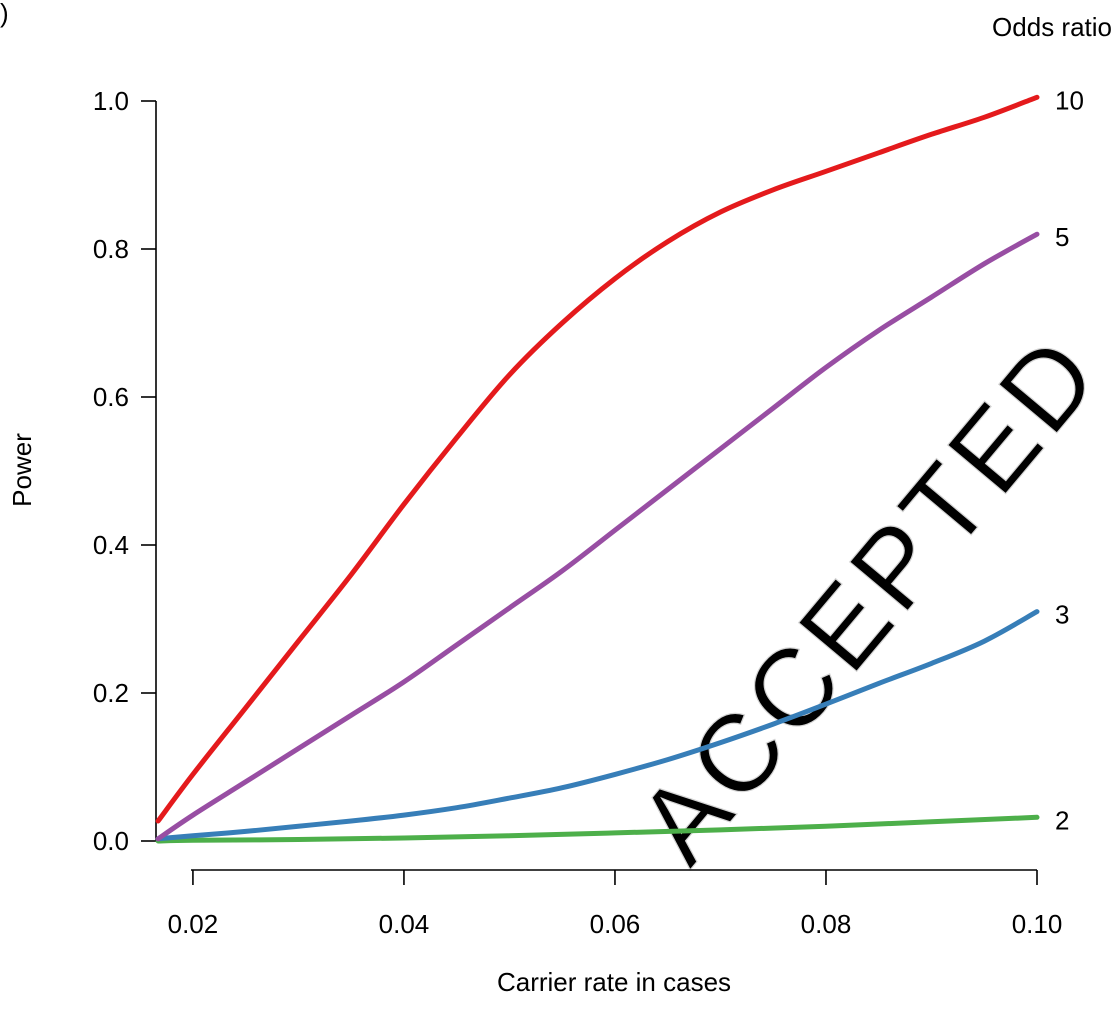 The height and width of the screenshot is (1021, 1115). What do you see at coordinates (404, 924) in the screenshot?
I see `x-tick-label: 0.04` at bounding box center [404, 924].